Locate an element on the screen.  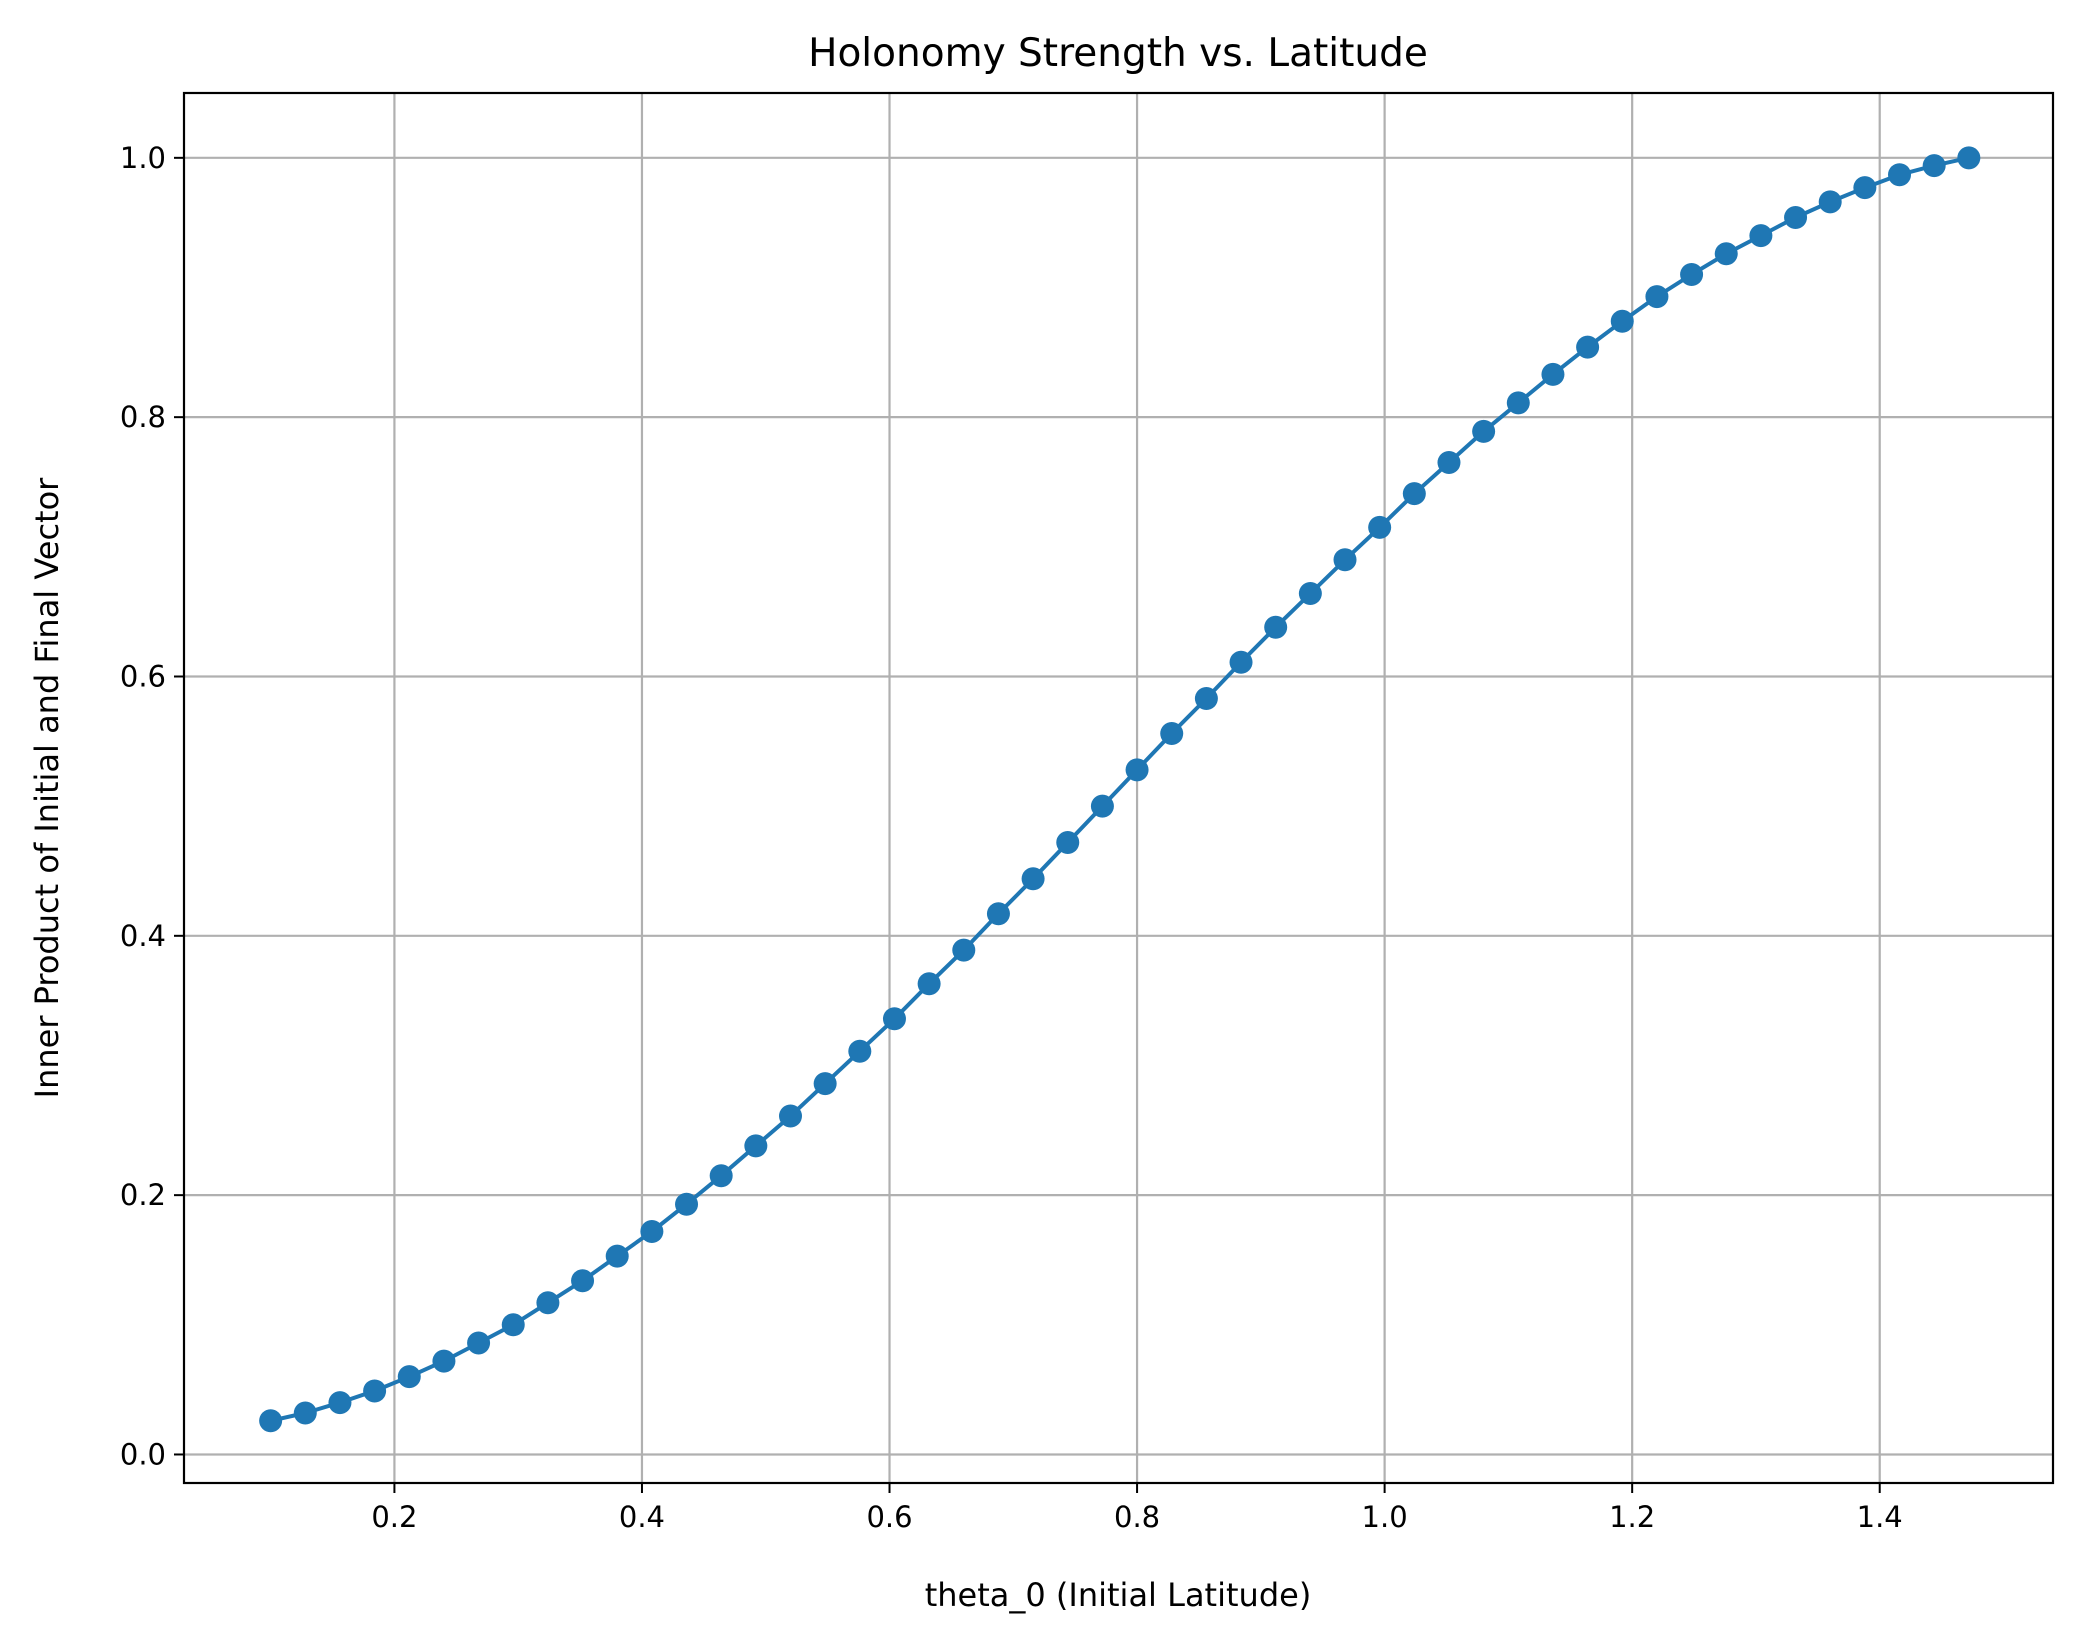
x-tick-label: 1.0 is located at coordinates (1385, 1517).